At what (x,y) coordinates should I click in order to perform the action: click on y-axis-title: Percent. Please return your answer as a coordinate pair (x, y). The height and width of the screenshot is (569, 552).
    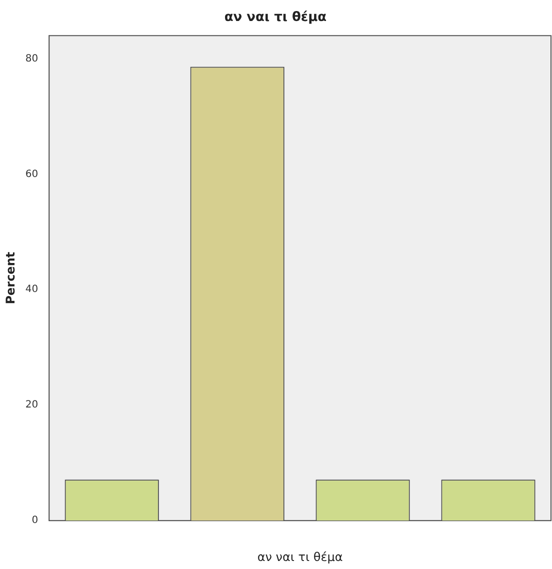
    Looking at the image, I should click on (10, 278).